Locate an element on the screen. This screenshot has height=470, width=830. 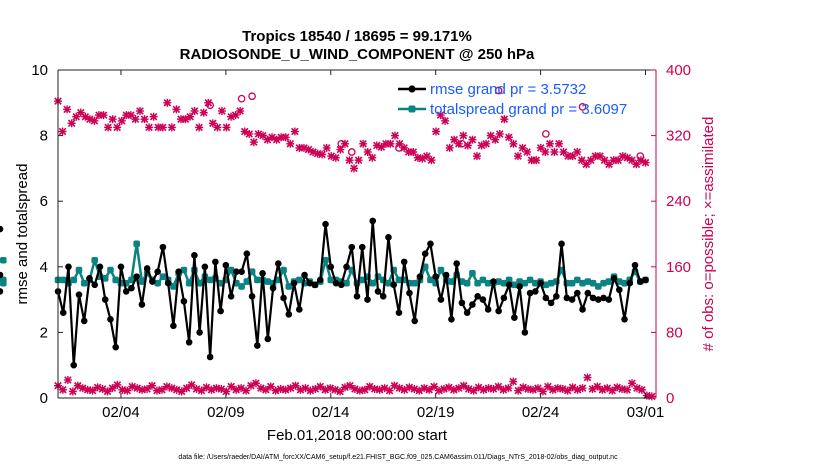
y-tick-label-right: 160 is located at coordinates (678, 267).